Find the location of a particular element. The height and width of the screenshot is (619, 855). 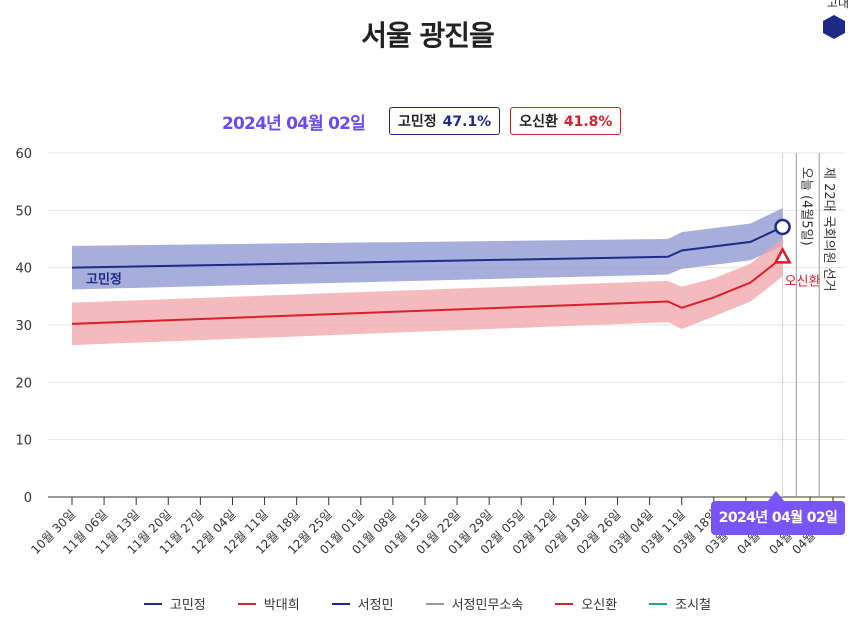

legend-label: 서정민 is located at coordinates (375, 605).